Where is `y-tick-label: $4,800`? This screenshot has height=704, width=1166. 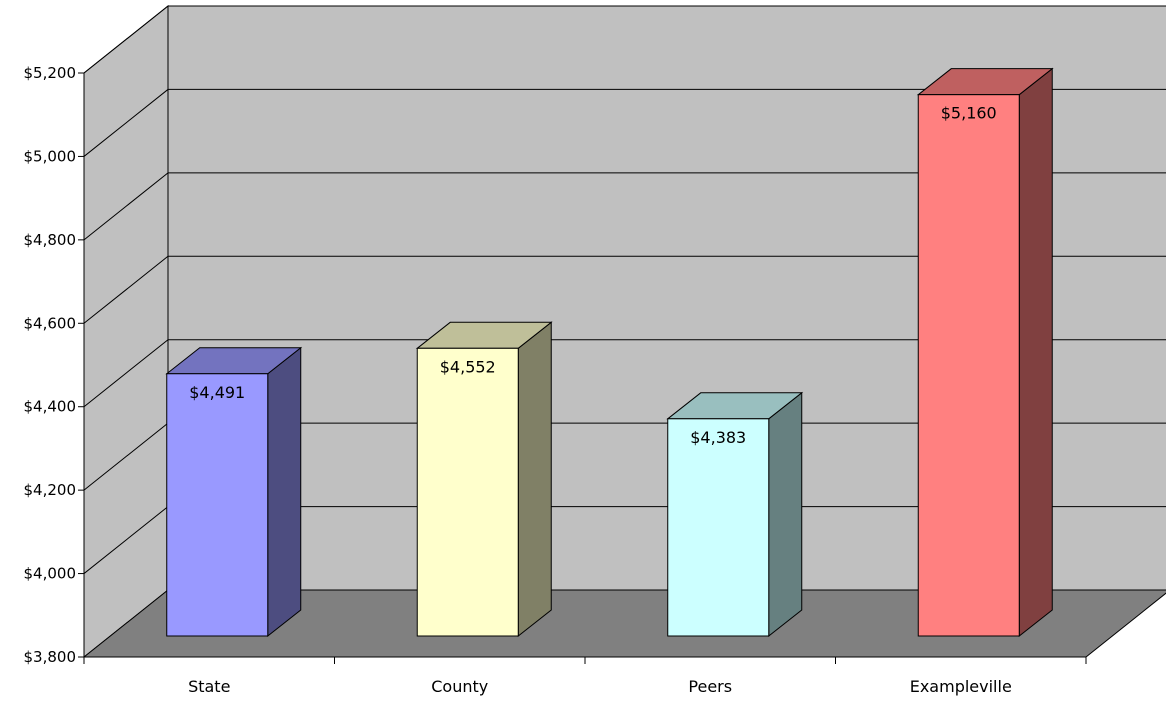
y-tick-label: $4,800 is located at coordinates (50, 240).